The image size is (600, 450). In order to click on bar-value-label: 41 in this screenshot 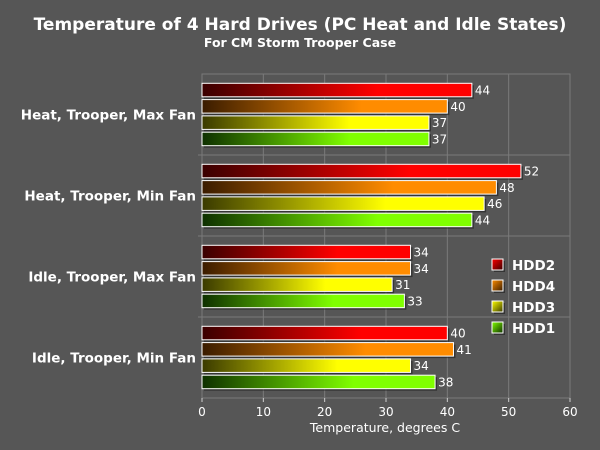, I will do `click(463, 350)`.